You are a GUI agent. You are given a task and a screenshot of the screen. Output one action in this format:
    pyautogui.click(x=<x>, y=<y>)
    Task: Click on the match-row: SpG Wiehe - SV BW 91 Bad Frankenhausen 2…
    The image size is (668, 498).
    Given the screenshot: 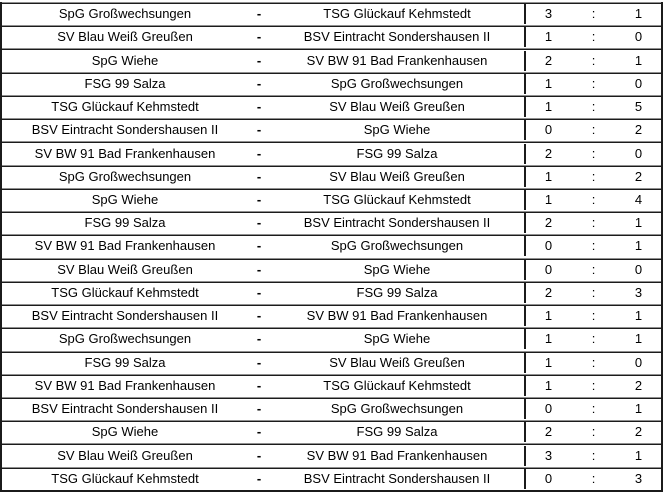 What is the action you would take?
    pyautogui.click(x=331, y=60)
    